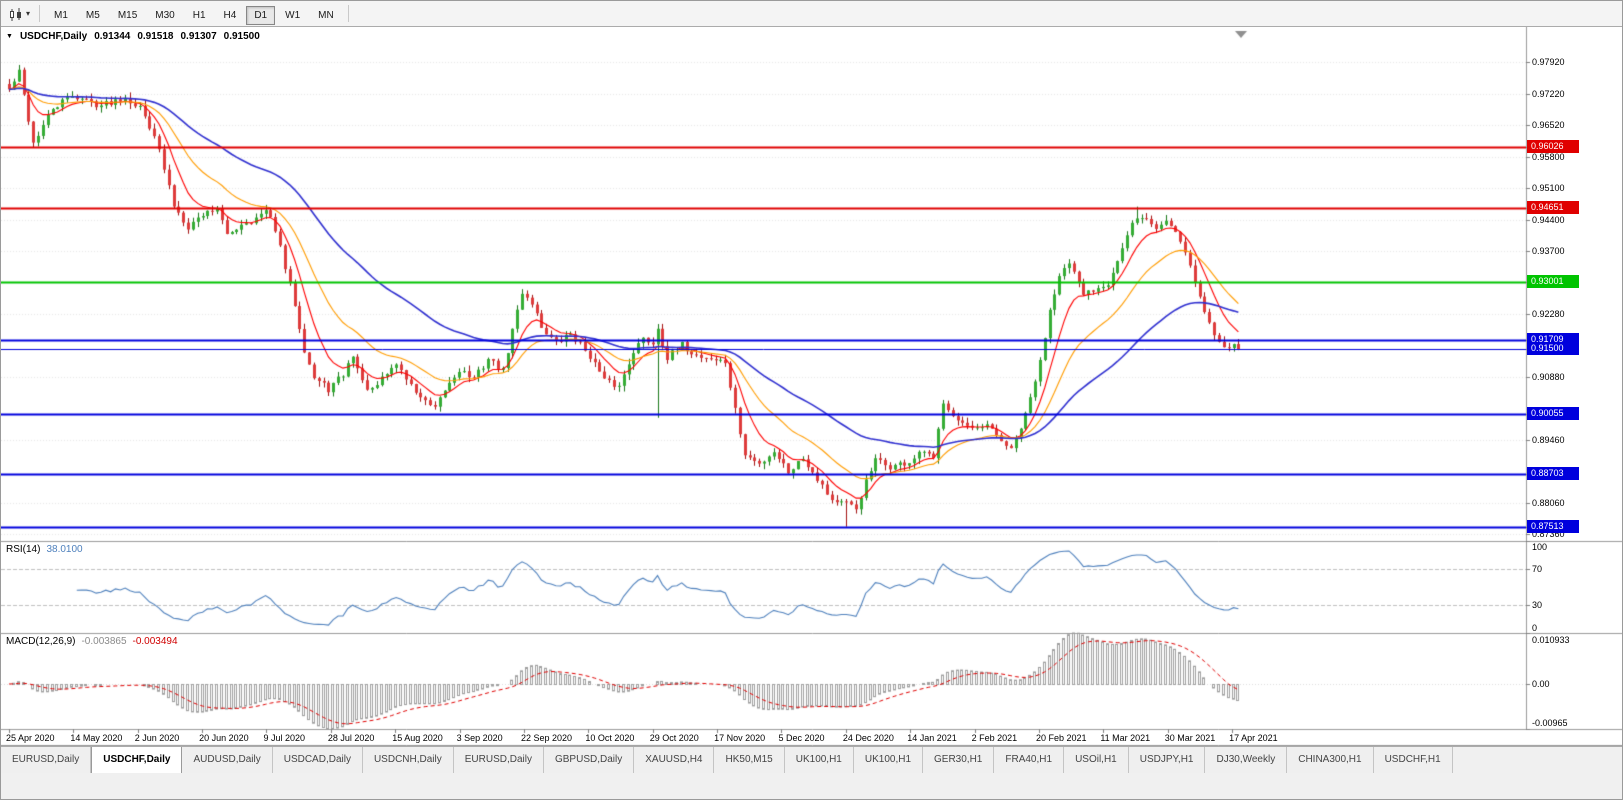 The height and width of the screenshot is (800, 1623). What do you see at coordinates (92, 15) in the screenshot?
I see `timeframe-button-m5: M5` at bounding box center [92, 15].